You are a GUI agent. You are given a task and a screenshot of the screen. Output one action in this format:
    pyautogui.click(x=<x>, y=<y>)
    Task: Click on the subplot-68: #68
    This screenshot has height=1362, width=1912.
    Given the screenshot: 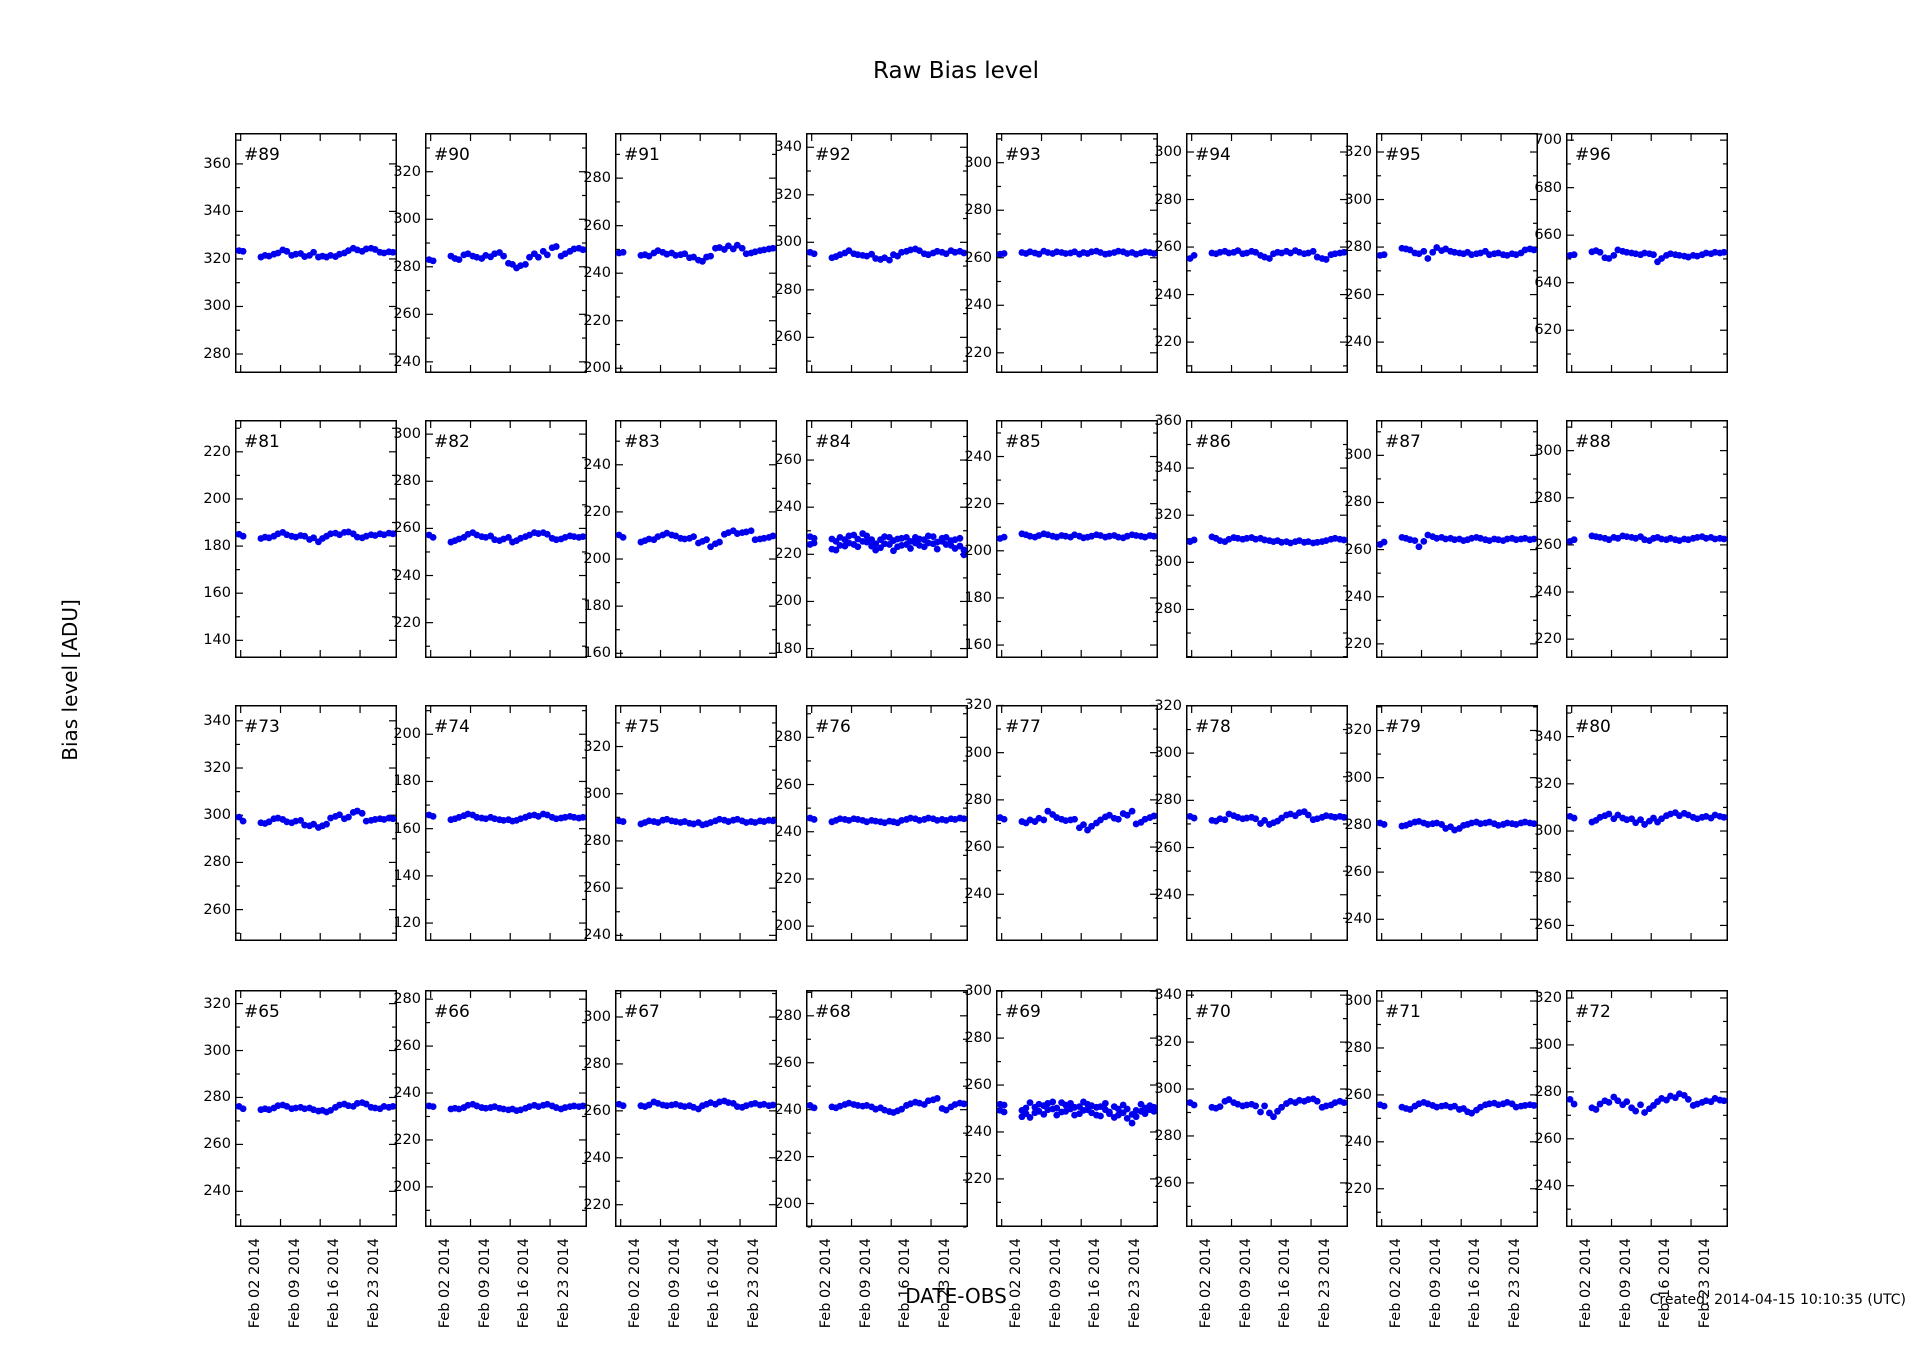 What is the action you would take?
    pyautogui.click(x=887, y=1109)
    